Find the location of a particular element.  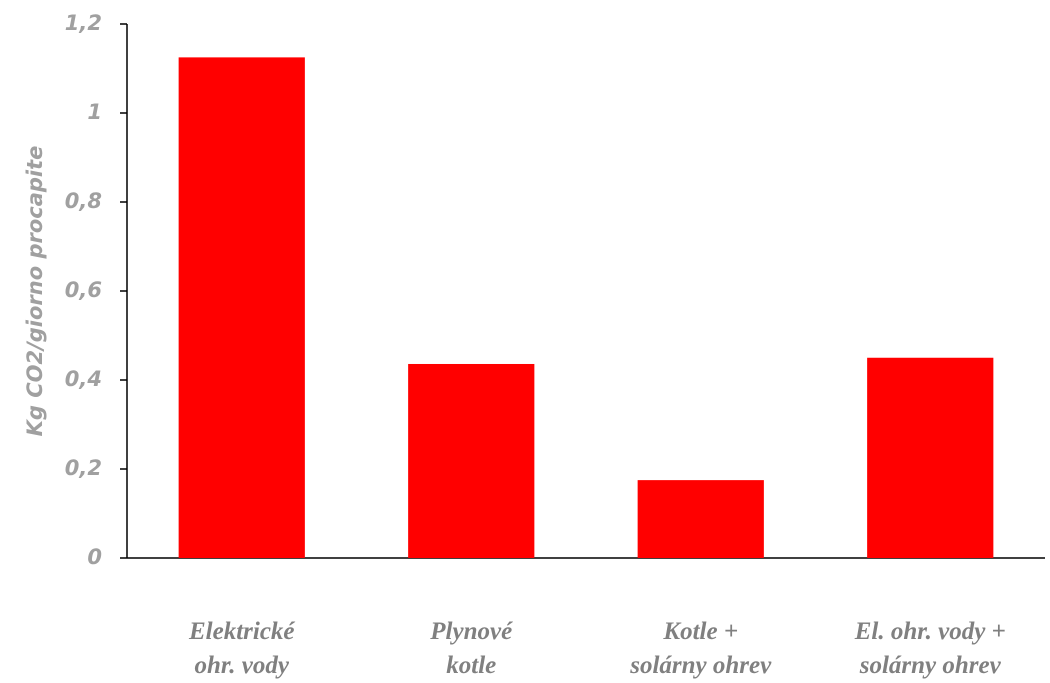

x-tick-label: Elektrické ohr. vody is located at coordinates (241, 648).